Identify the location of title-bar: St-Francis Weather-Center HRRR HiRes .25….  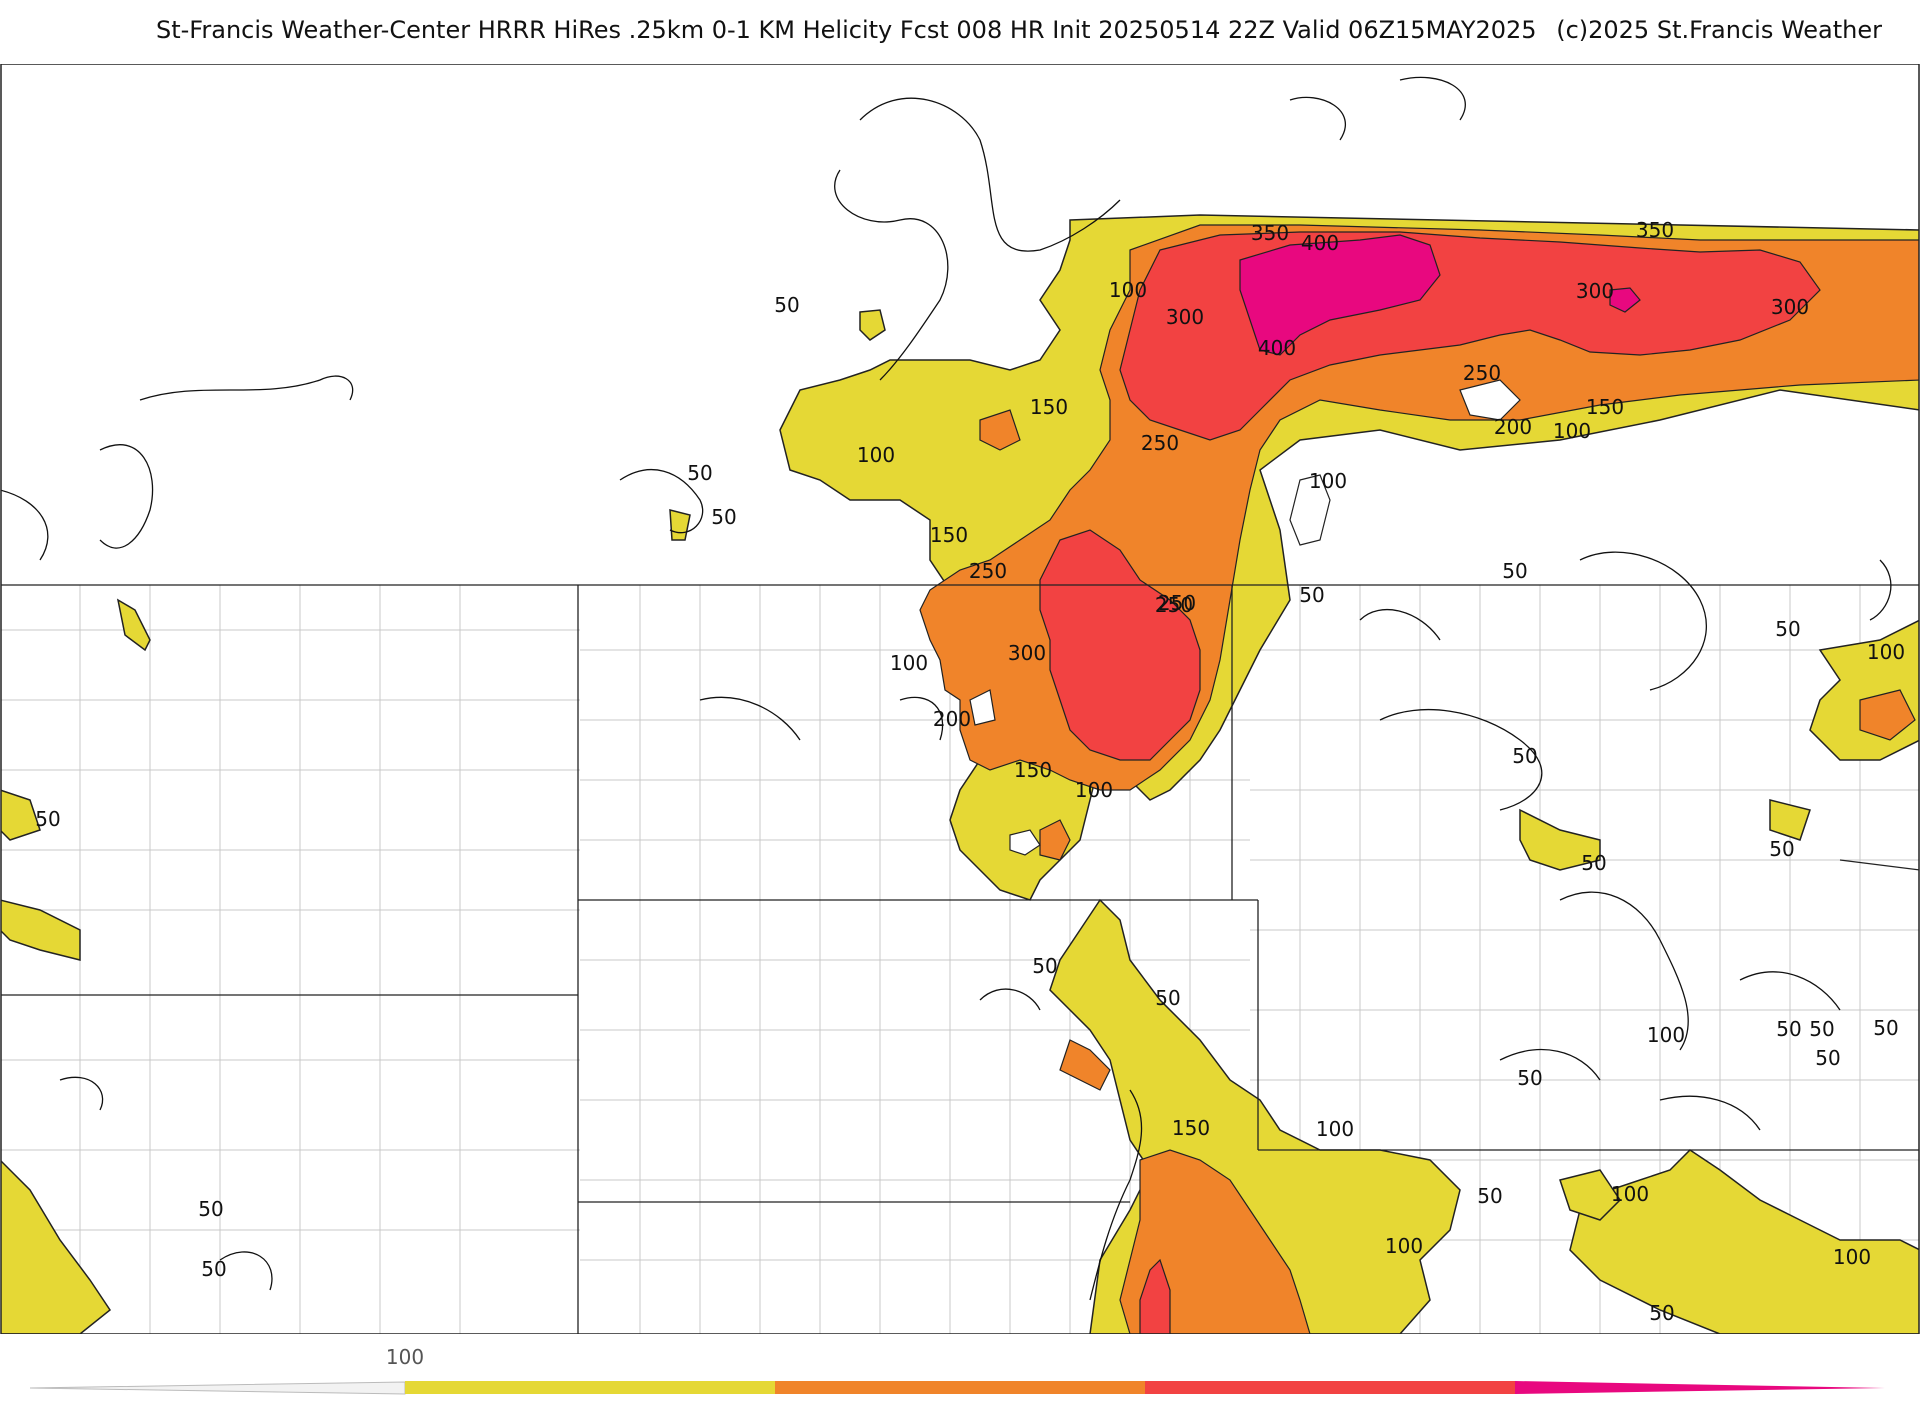
(960, 32).